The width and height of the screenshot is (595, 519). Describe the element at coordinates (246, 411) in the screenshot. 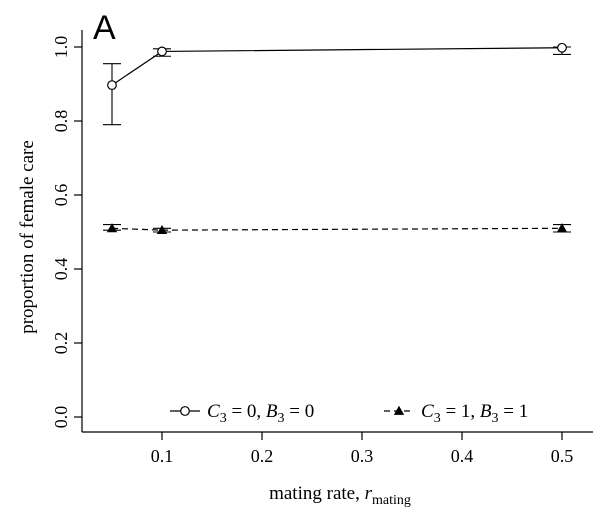

I see `legend-text: = 0,` at that location.